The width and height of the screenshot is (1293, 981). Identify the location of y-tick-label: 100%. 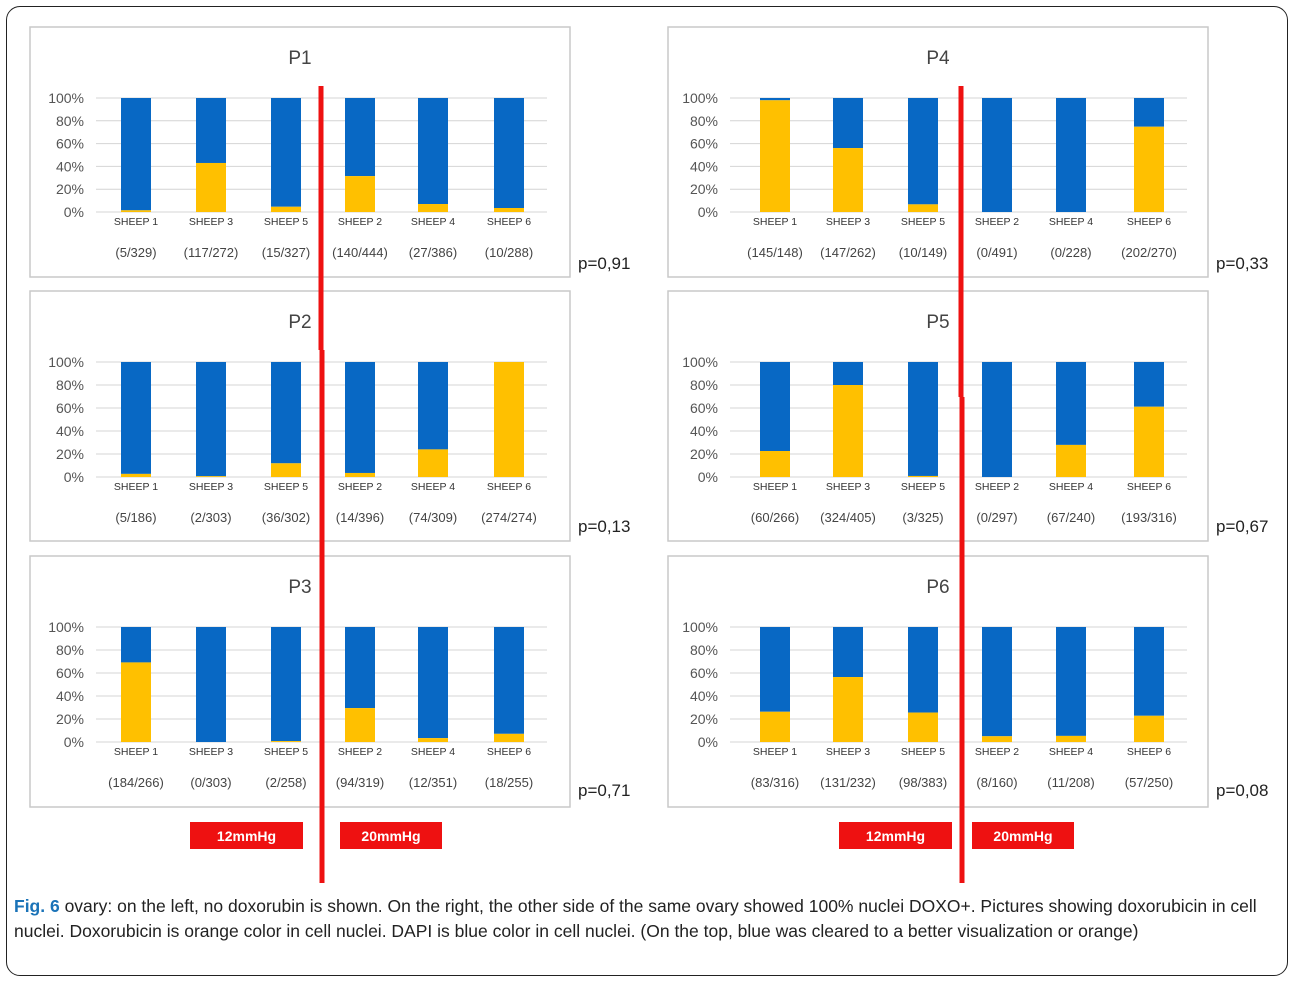
(66, 362).